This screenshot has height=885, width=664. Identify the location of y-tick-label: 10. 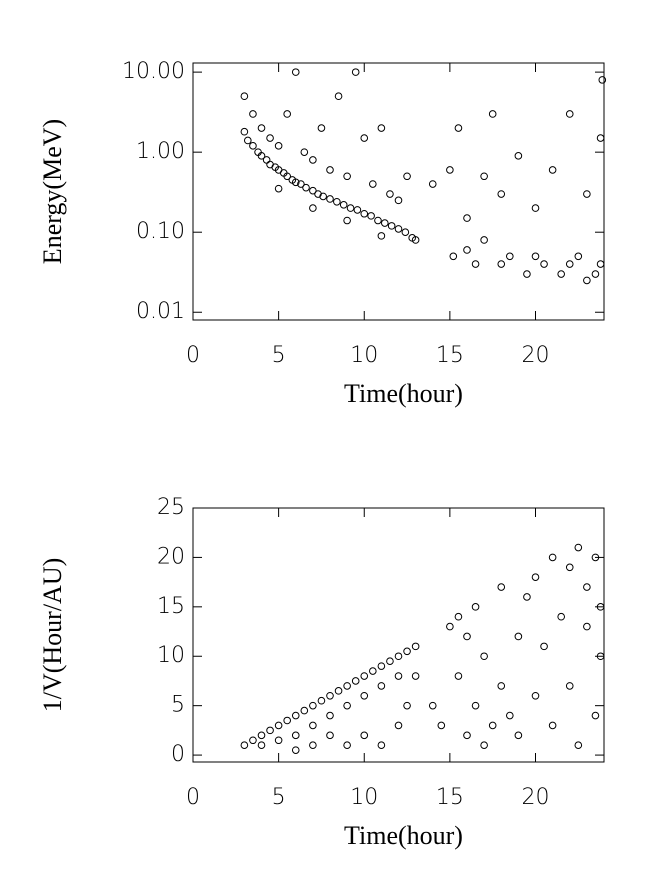
(171, 655).